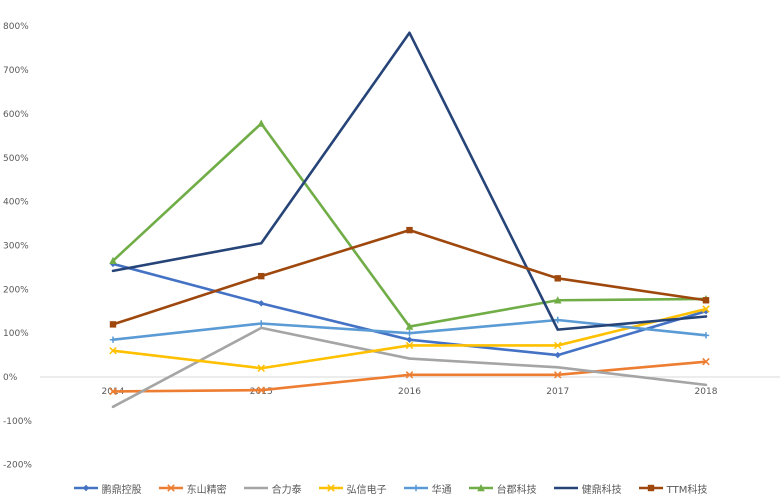  I want to click on x-tick-label: 2015, so click(261, 392).